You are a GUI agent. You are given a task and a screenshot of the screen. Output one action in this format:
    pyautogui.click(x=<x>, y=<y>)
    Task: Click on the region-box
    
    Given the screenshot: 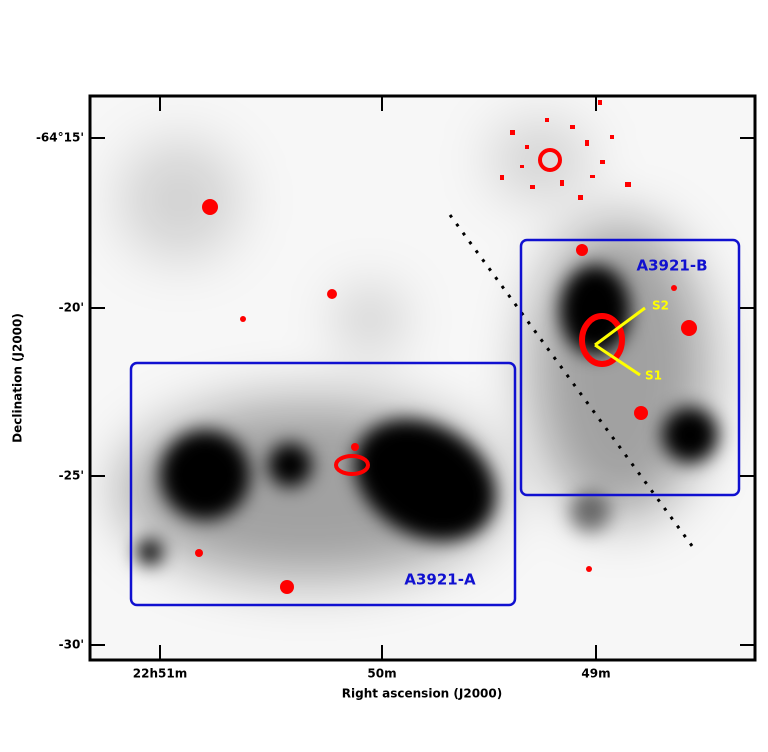 What is the action you would take?
    pyautogui.click(x=630, y=367)
    